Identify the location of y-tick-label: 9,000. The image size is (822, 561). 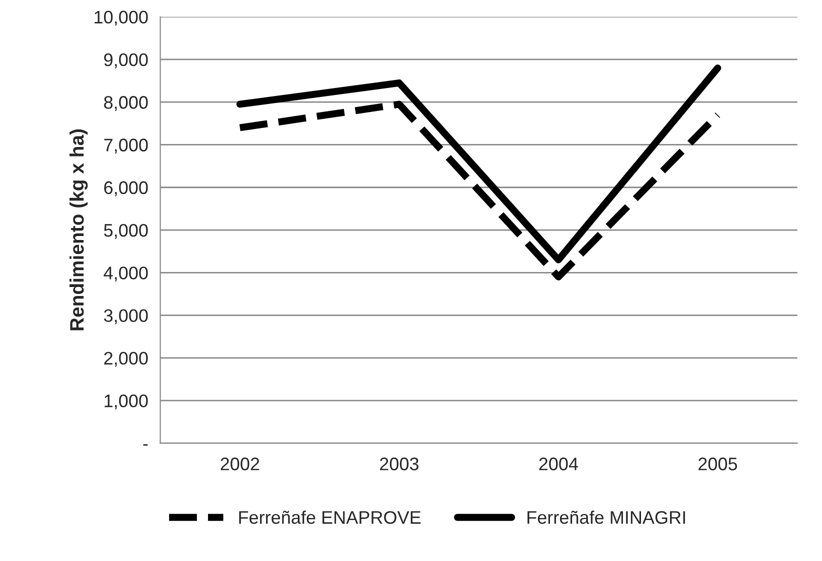
(126, 60).